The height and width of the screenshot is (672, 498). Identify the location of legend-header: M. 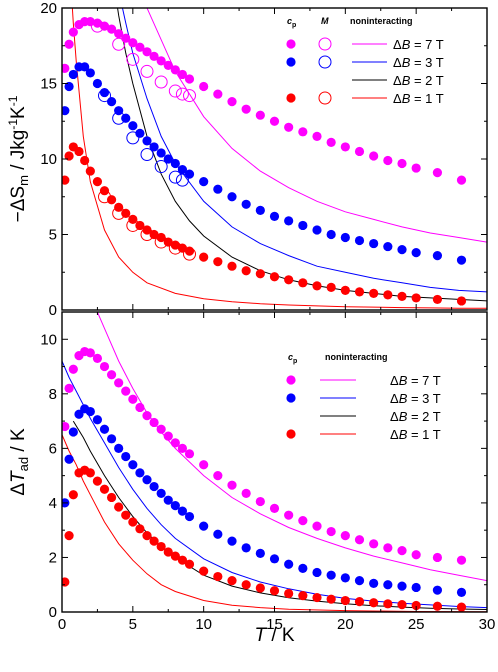
(325, 21).